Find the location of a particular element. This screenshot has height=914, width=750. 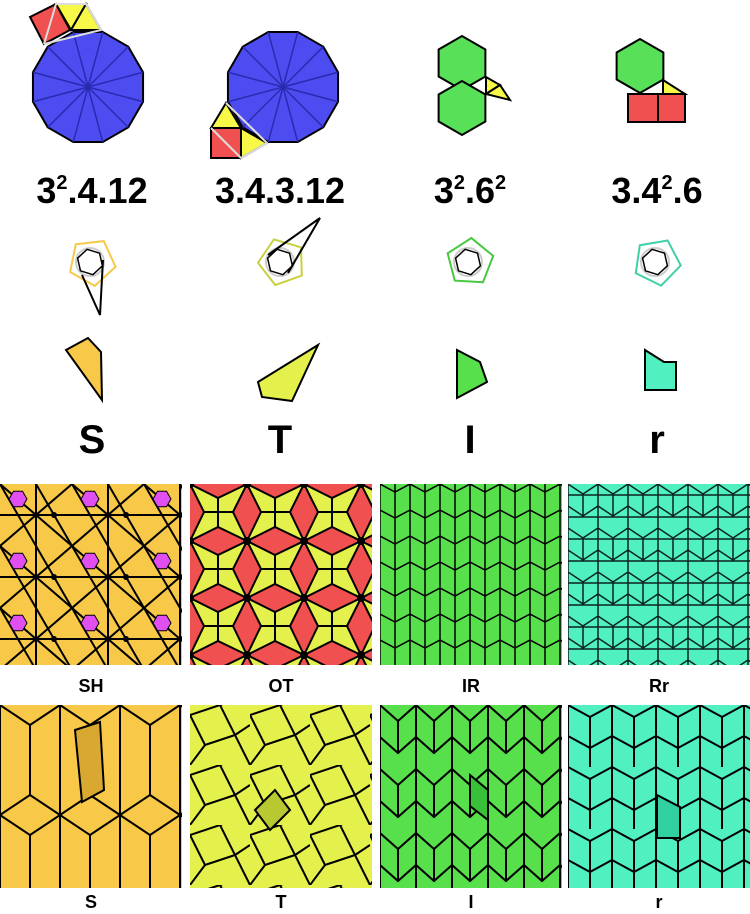

pattern-label-1: SH is located at coordinates (91, 686).